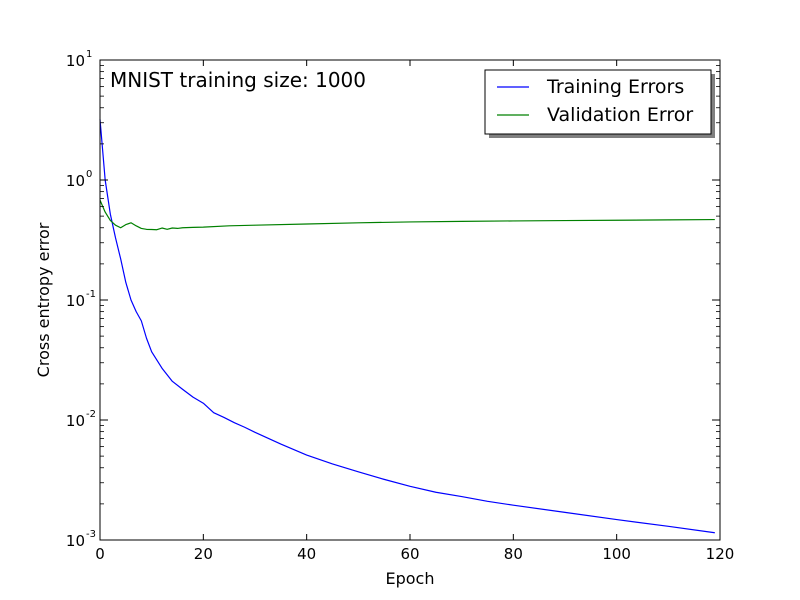 This screenshot has height=600, width=800. What do you see at coordinates (43, 299) in the screenshot?
I see `y-axis-label: Cross entropy error` at bounding box center [43, 299].